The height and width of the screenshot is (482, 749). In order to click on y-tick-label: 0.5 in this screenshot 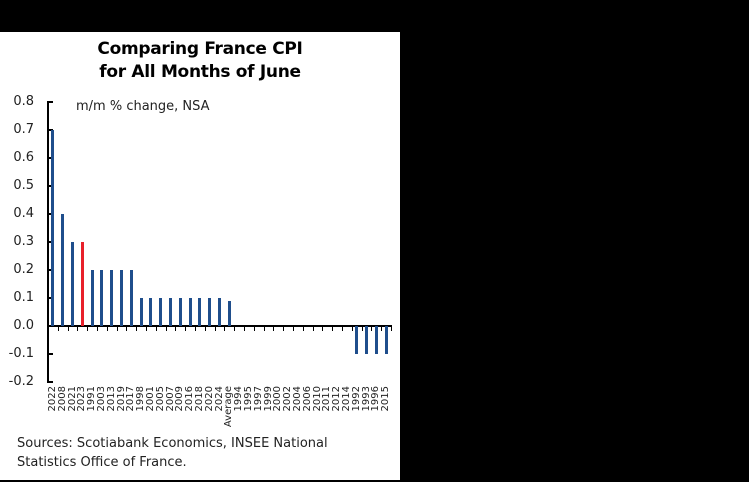, I will do `click(23, 185)`.